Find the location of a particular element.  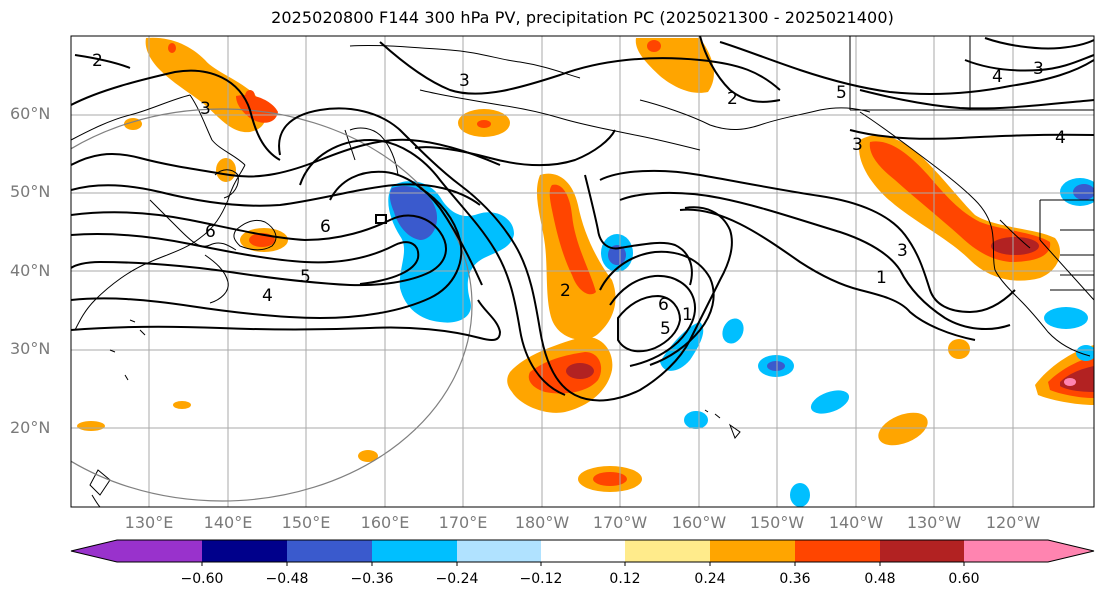

colorbar-tick-label: −0.48 is located at coordinates (287, 579).